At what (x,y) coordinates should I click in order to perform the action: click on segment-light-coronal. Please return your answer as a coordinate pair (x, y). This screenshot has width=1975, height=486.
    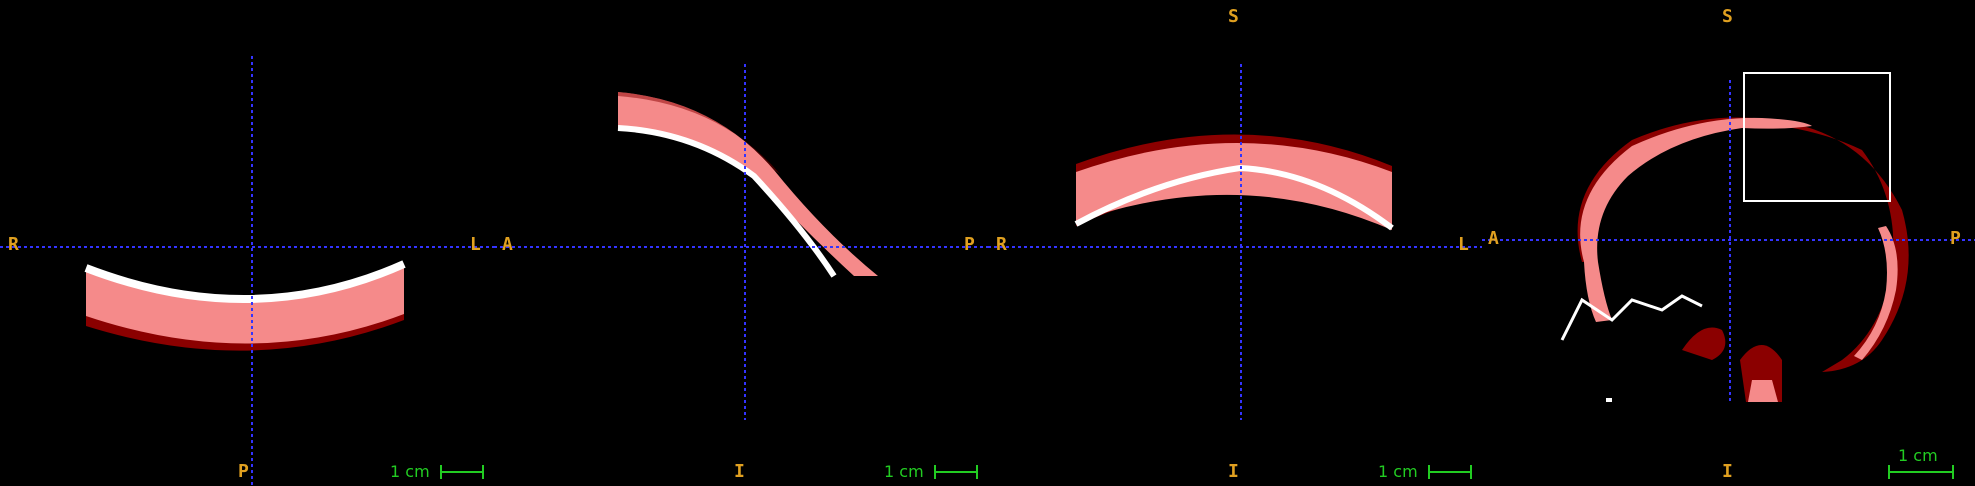
    Looking at the image, I should click on (1234, 186).